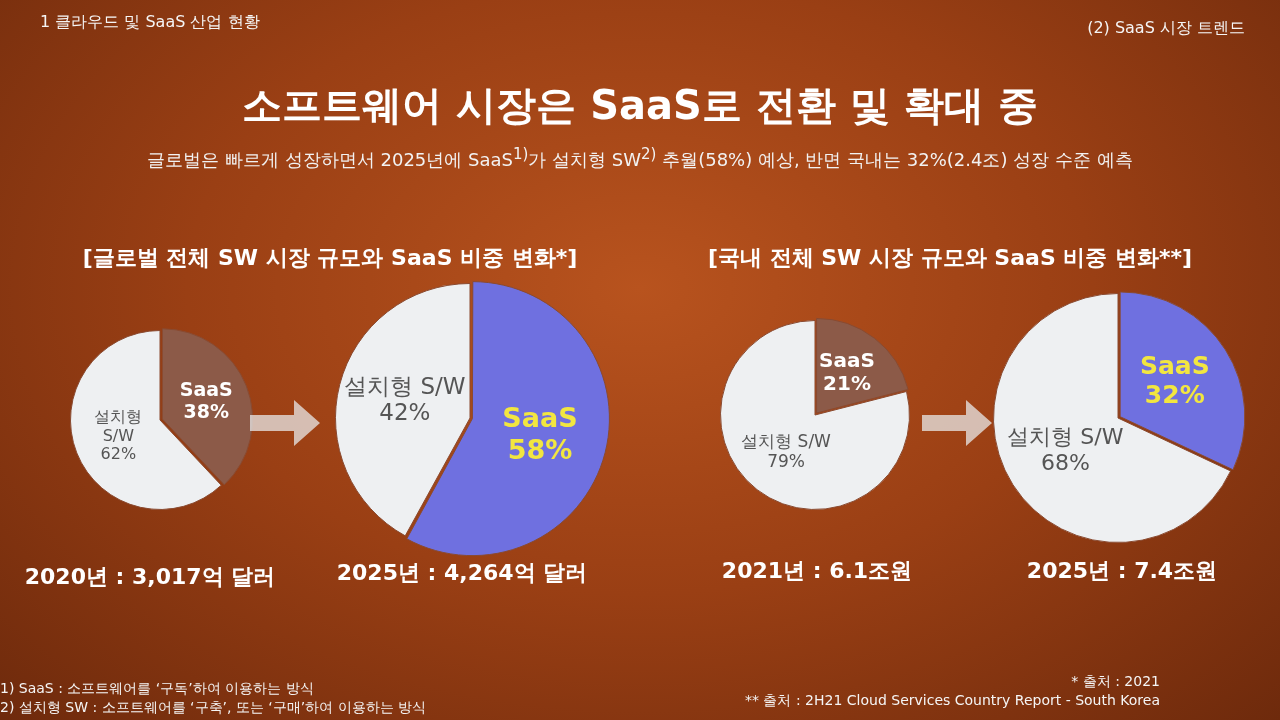 The height and width of the screenshot is (720, 1280). Describe the element at coordinates (847, 383) in the screenshot. I see `data-label: 21%` at that location.